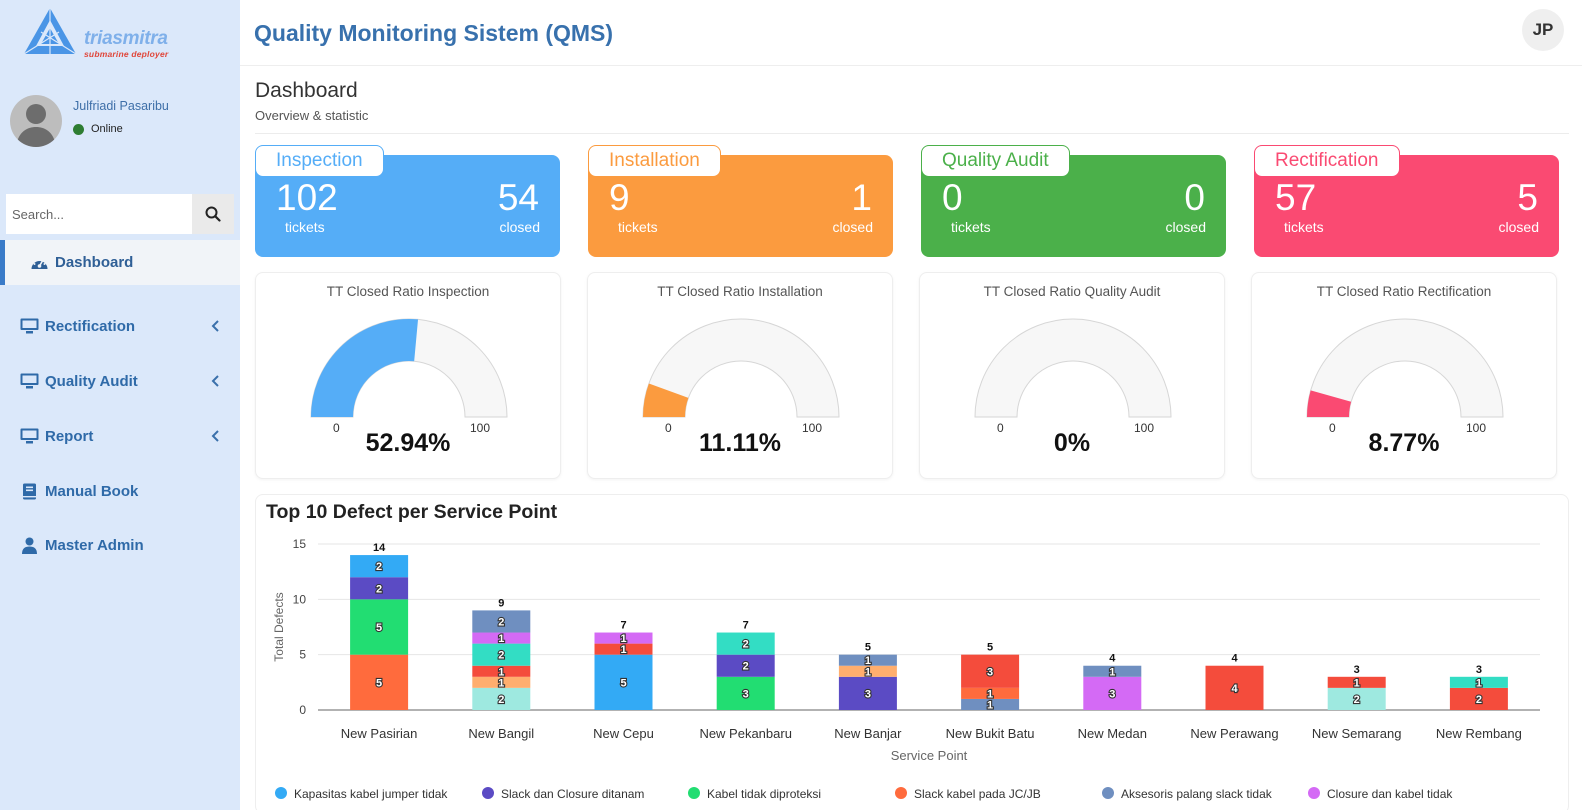 This screenshot has width=1582, height=810. What do you see at coordinates (94, 545) in the screenshot?
I see `sidebar-item-label: Master Admin` at bounding box center [94, 545].